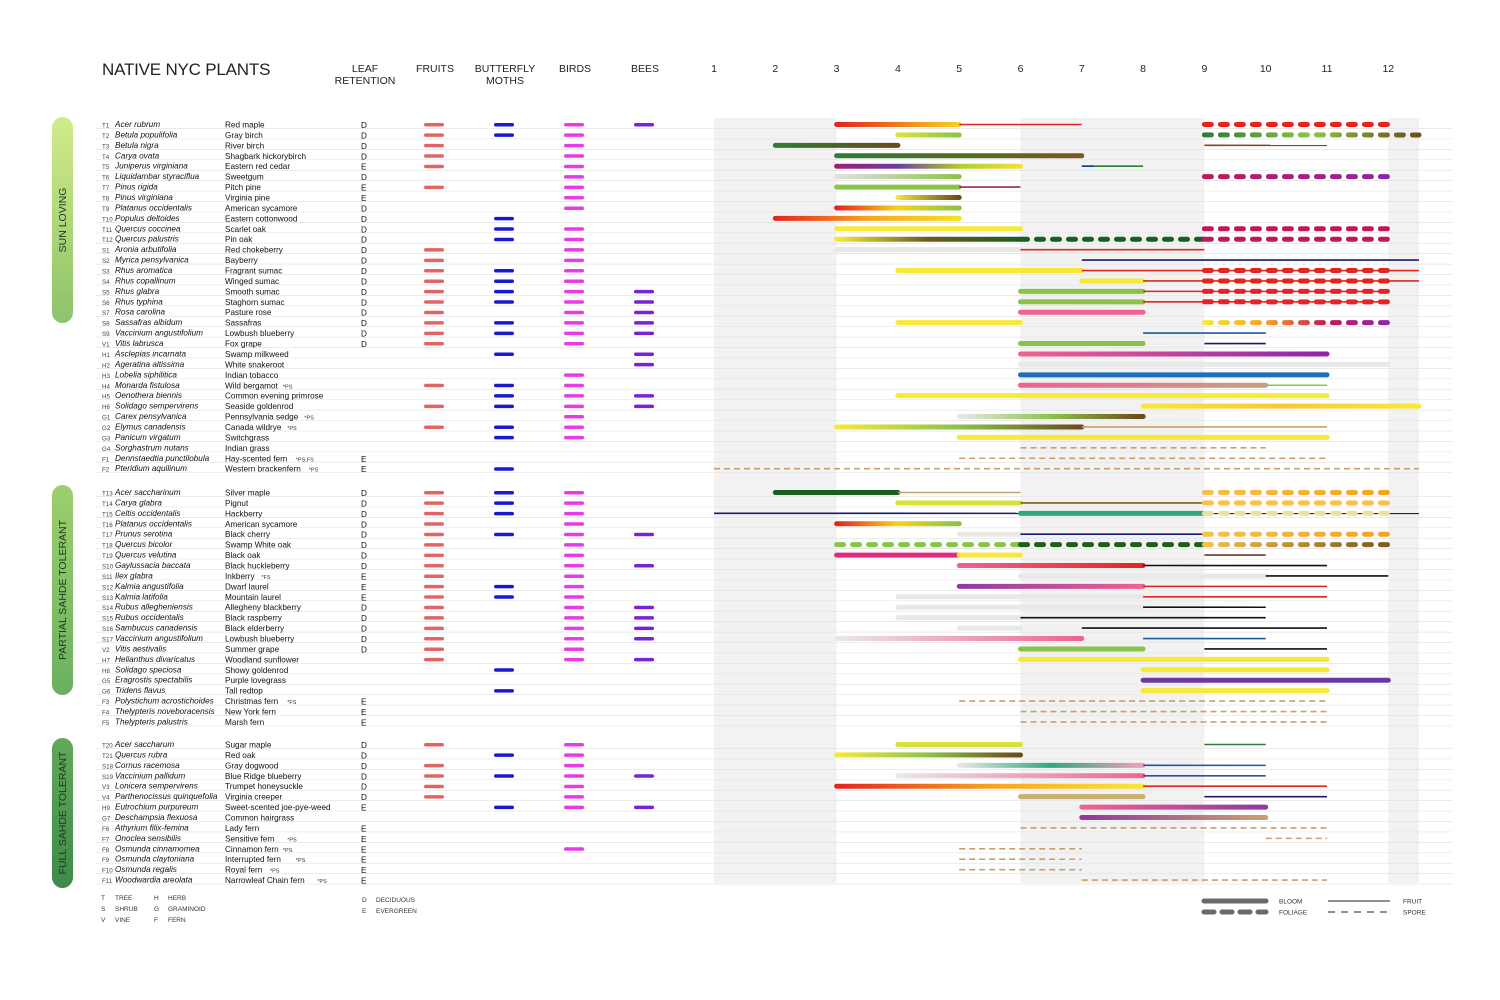 This screenshot has height=1000, width=1500. What do you see at coordinates (146, 555) in the screenshot?
I see `plant-latin-name: Quercus velutina` at bounding box center [146, 555].